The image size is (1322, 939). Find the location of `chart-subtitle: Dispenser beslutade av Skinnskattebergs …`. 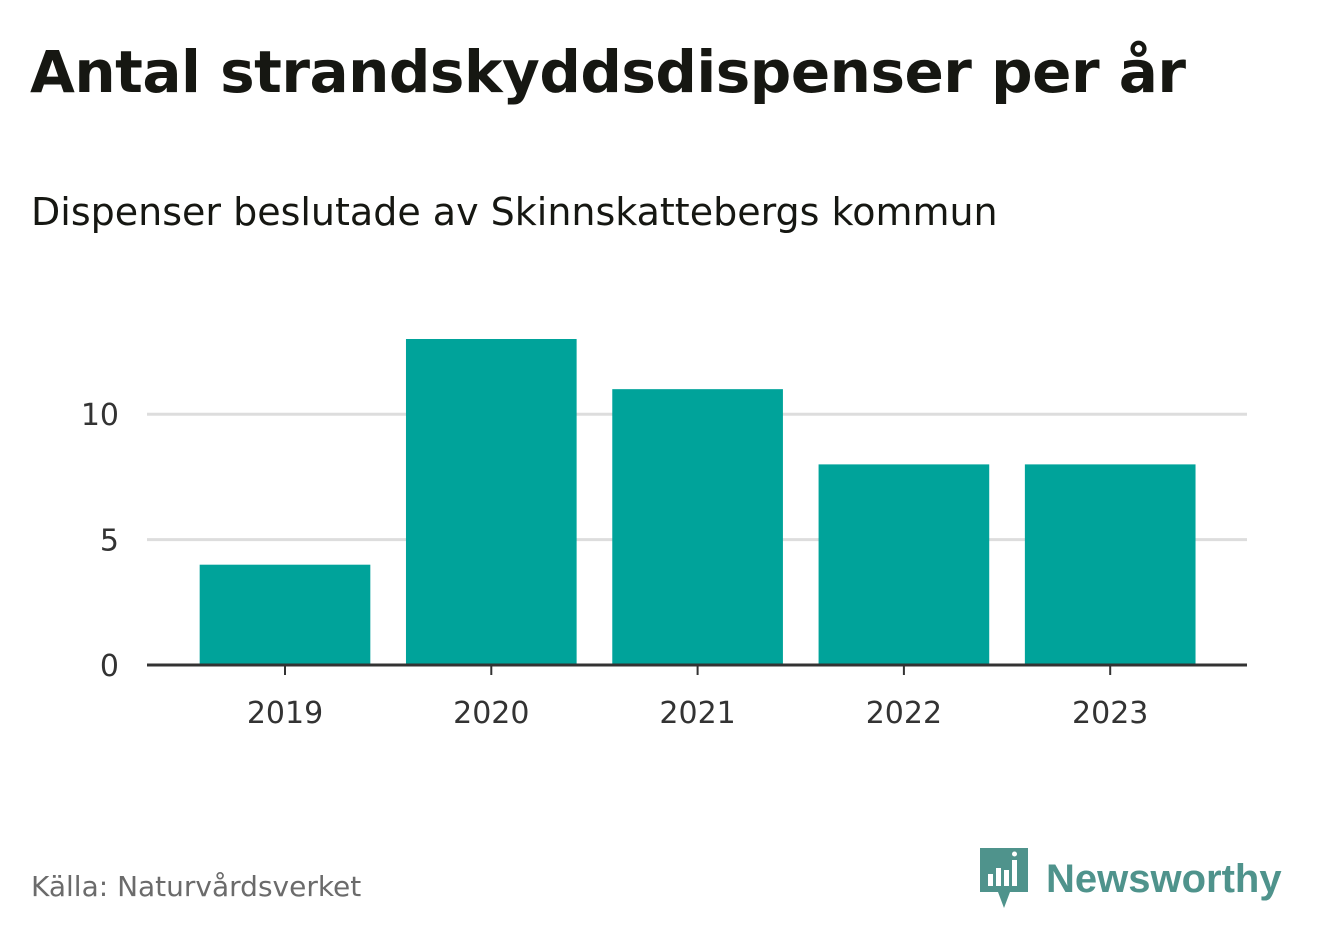

chart-subtitle: Dispenser beslutade av Skinnskattebergs … is located at coordinates (514, 212).